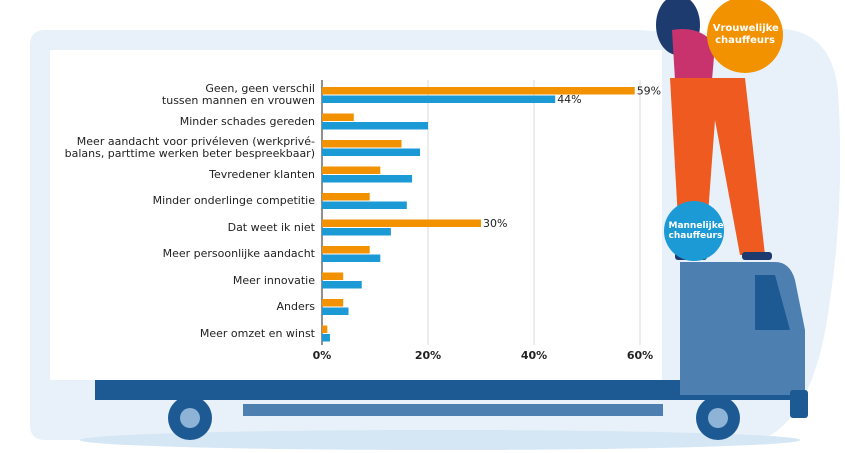  I want to click on bumper, so click(799, 404).